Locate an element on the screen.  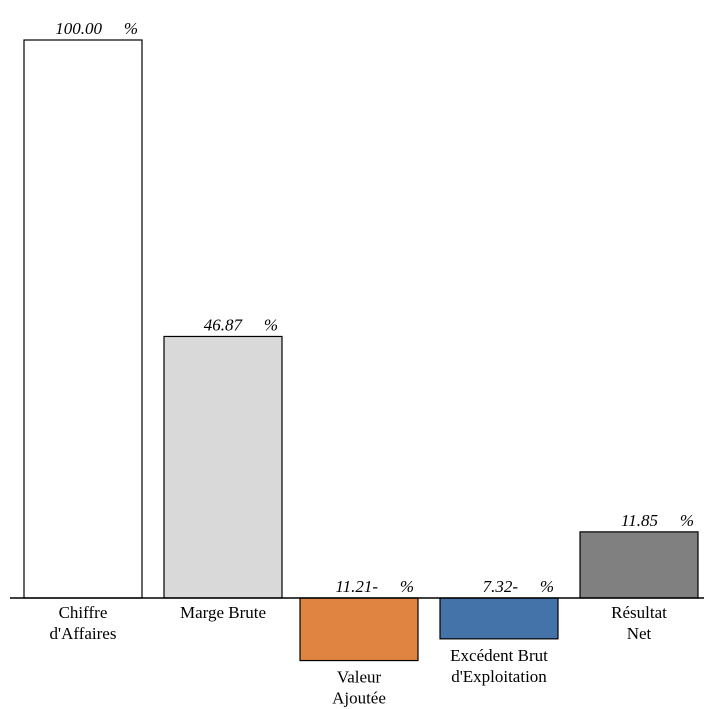
value-label-marge-brute: 46.87 is located at coordinates (224, 324).